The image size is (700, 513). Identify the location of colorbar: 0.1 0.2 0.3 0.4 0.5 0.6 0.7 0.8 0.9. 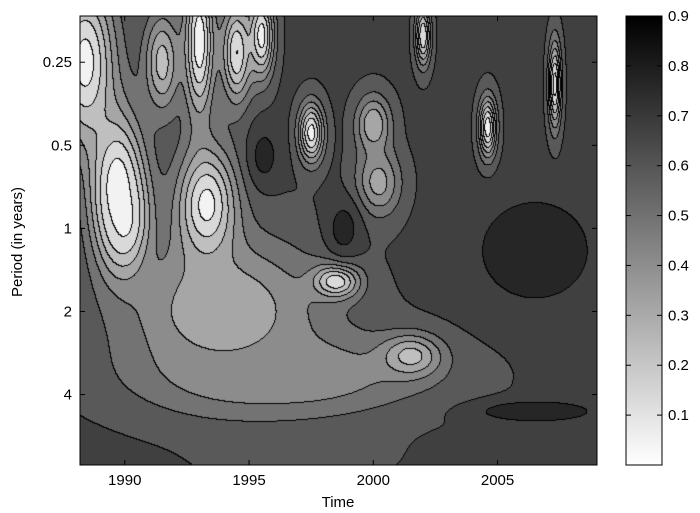
(657, 237).